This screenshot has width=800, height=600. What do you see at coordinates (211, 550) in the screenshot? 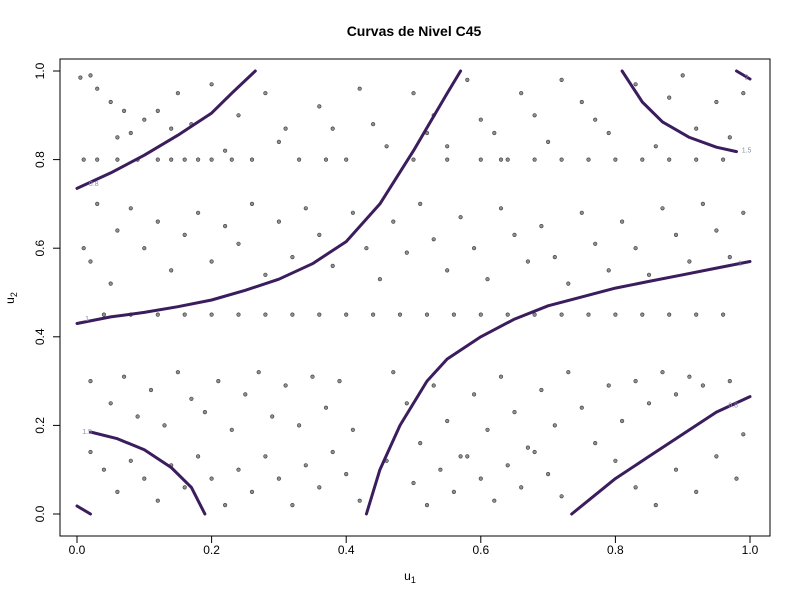
I see `x-tick-label: 0.2` at bounding box center [211, 550].